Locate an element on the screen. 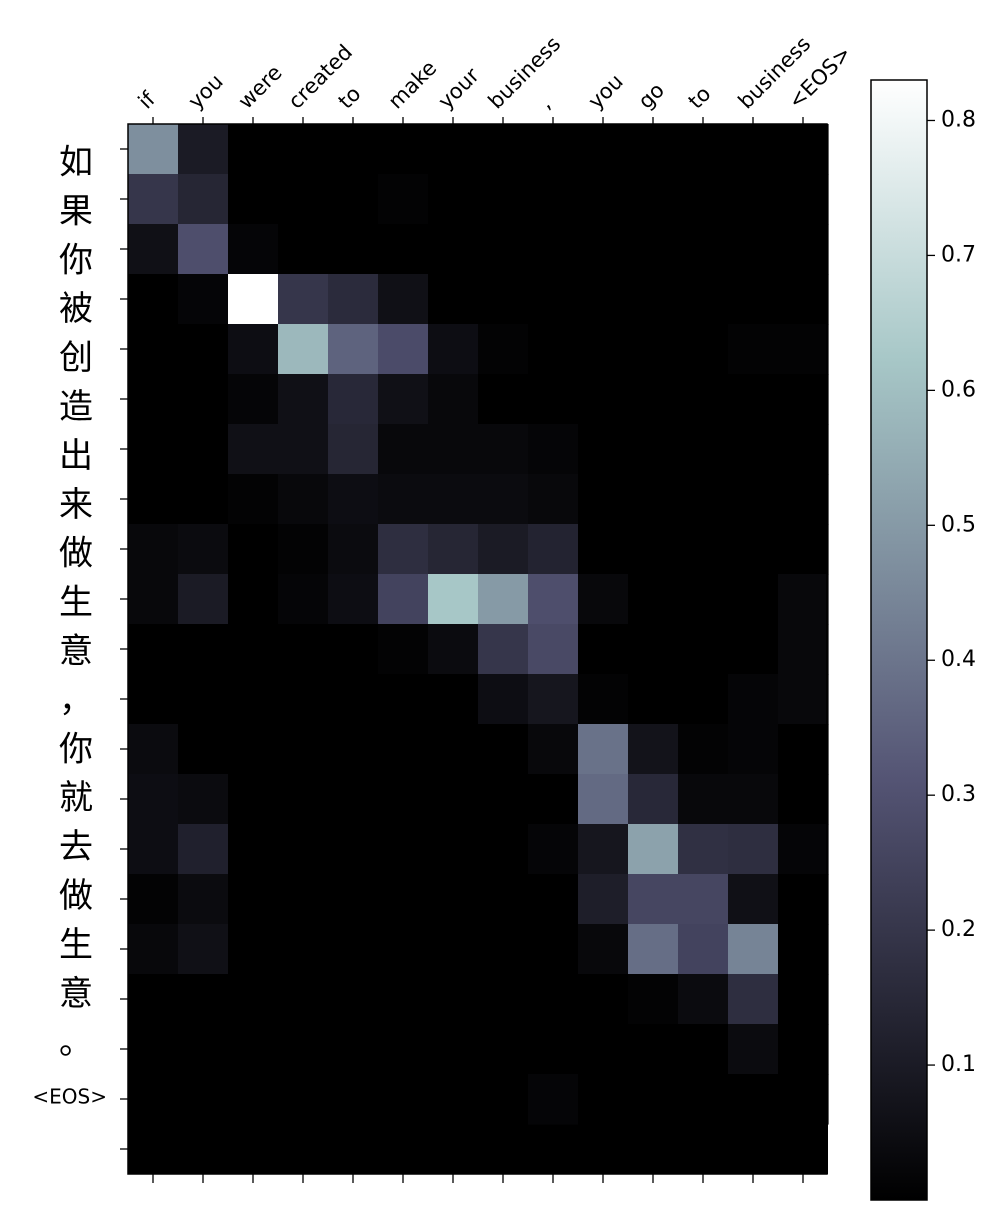 The height and width of the screenshot is (1210, 1000). x-tick-label: , is located at coordinates (545, 103).